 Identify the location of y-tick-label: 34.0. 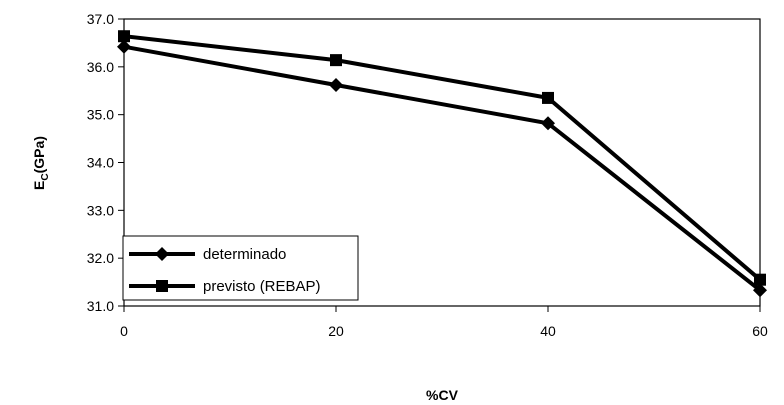
(100, 163).